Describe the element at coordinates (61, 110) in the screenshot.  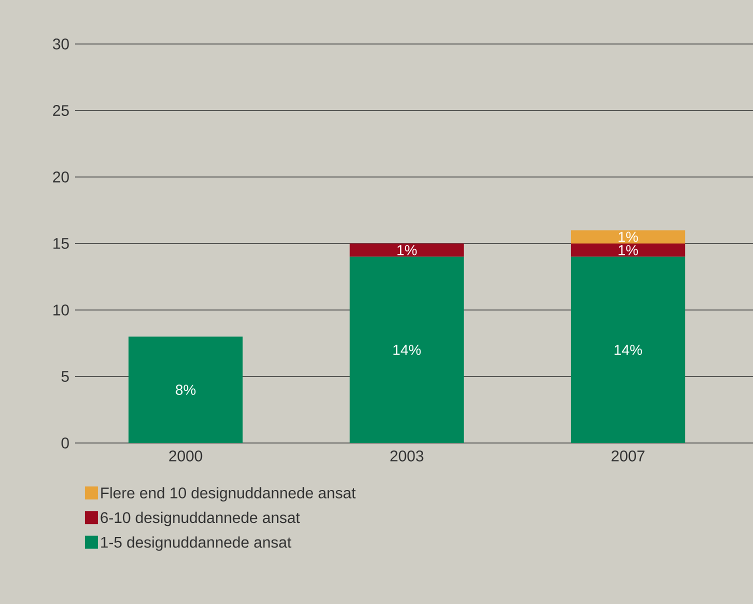
I see `y-tick-label: 25` at that location.